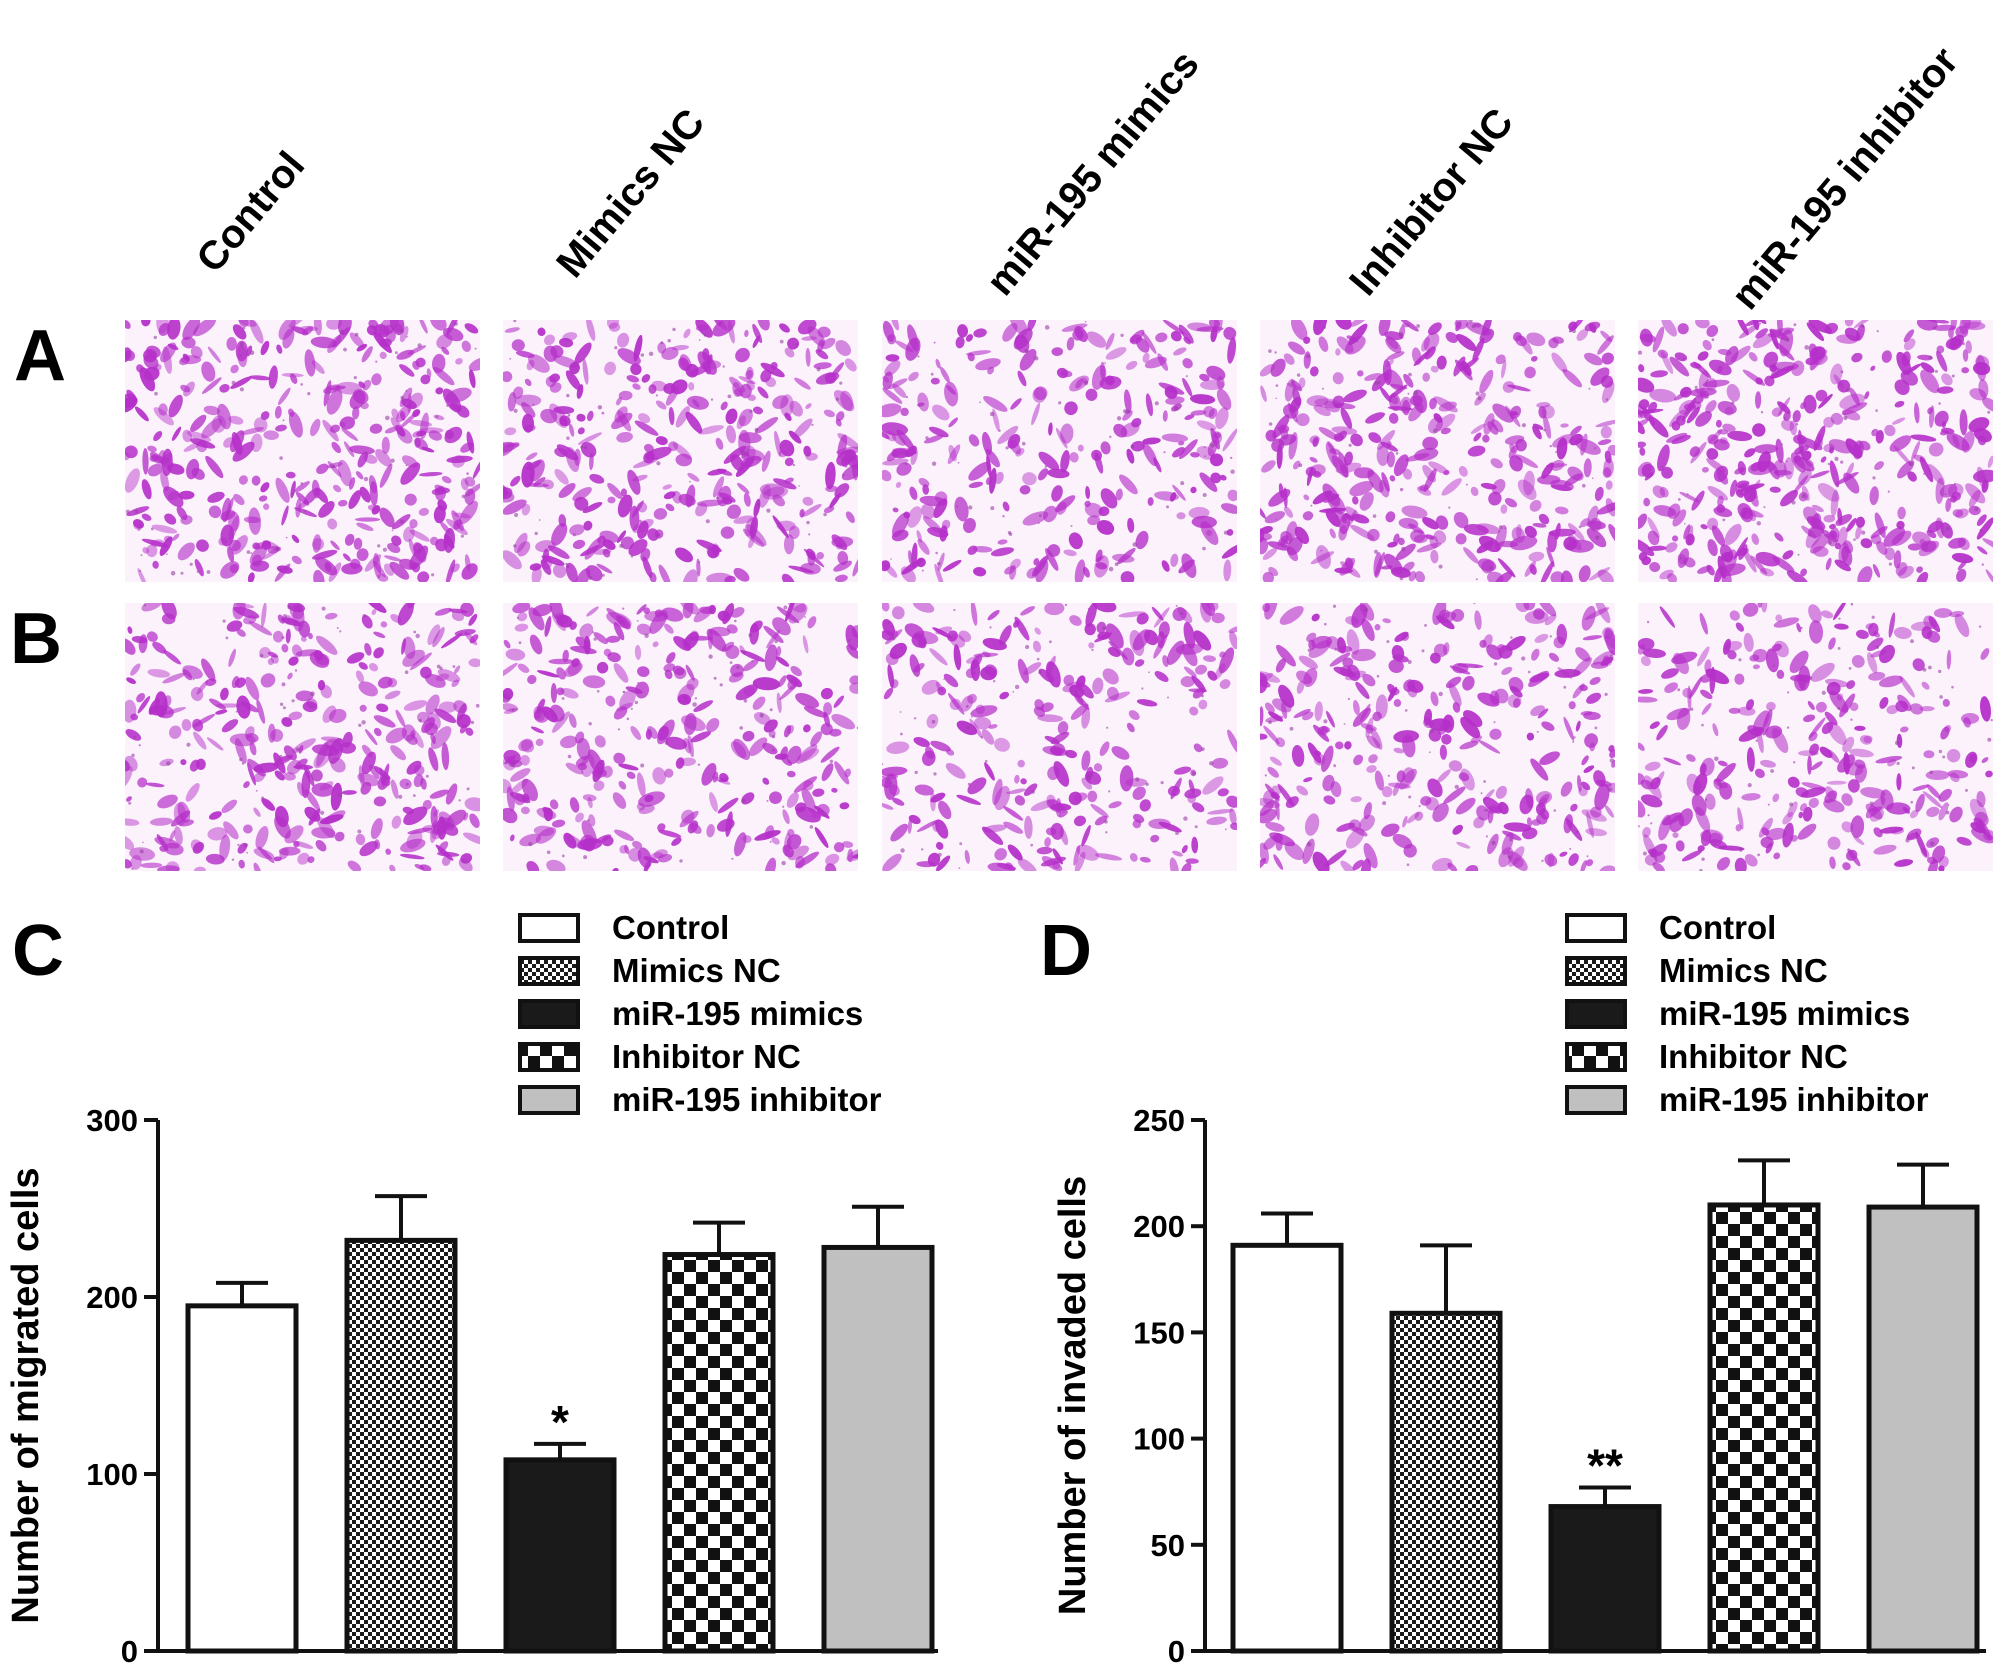 This screenshot has width=2008, height=1670. Describe the element at coordinates (1159, 1332) in the screenshot. I see `y-tick-label: 150` at that location.